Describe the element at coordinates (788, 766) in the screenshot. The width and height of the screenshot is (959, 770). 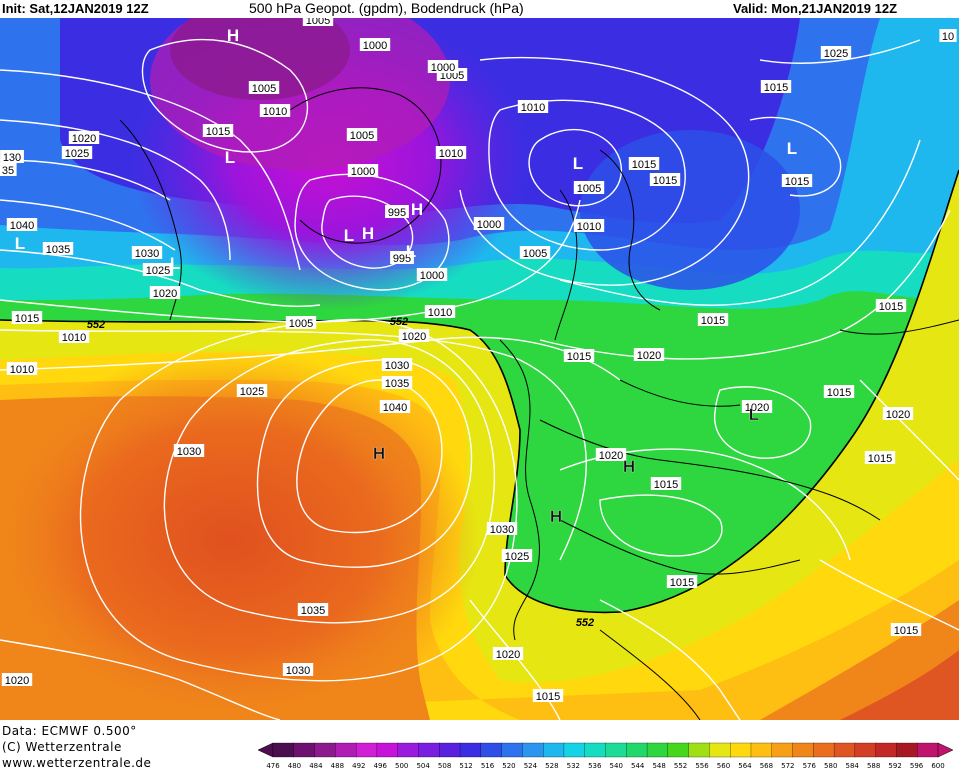
I see `colorbar-tick-label: 572` at that location.